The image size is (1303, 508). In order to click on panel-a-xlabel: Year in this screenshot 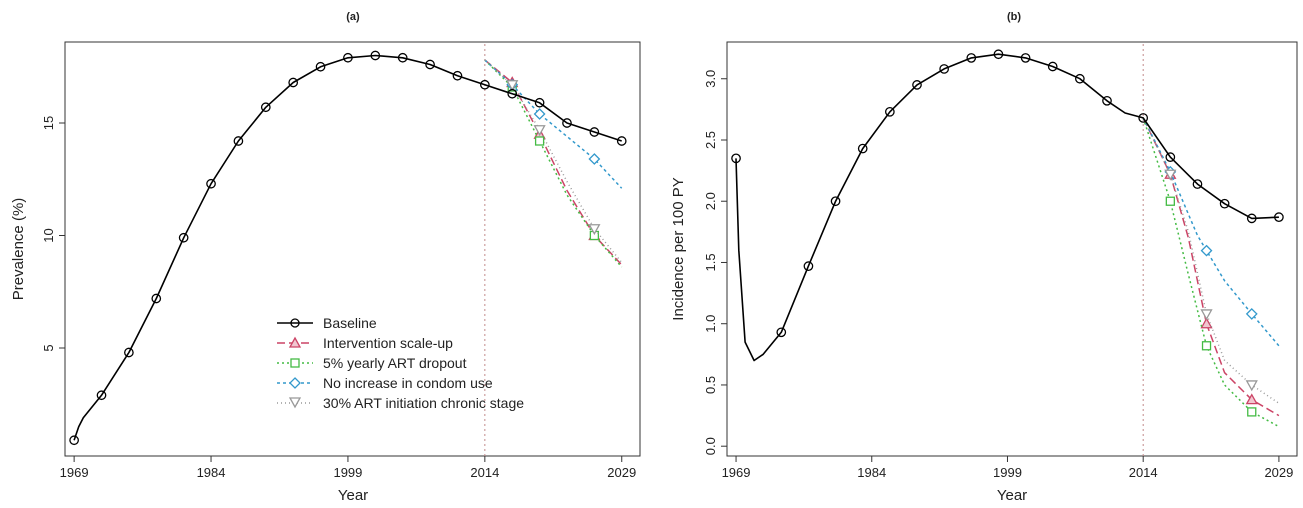, I will do `click(353, 495)`.